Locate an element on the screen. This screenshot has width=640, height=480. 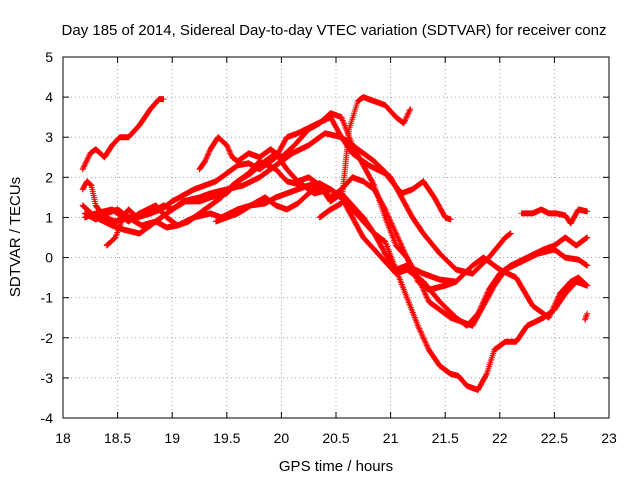
y-tick-label: 4 is located at coordinates (49, 97).